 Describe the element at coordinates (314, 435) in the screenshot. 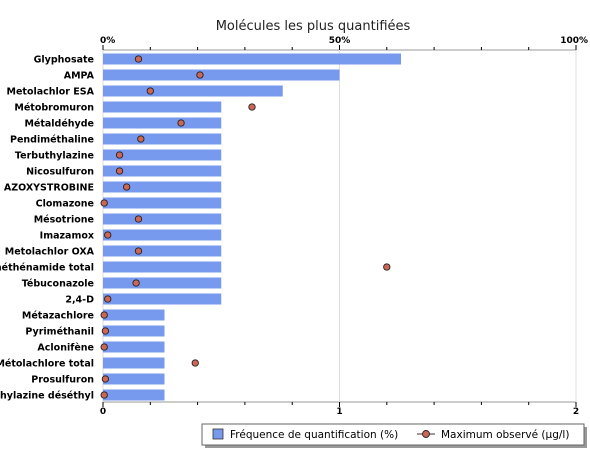

I see `legend-label-frequency: Fréquence de quantification (%)` at that location.